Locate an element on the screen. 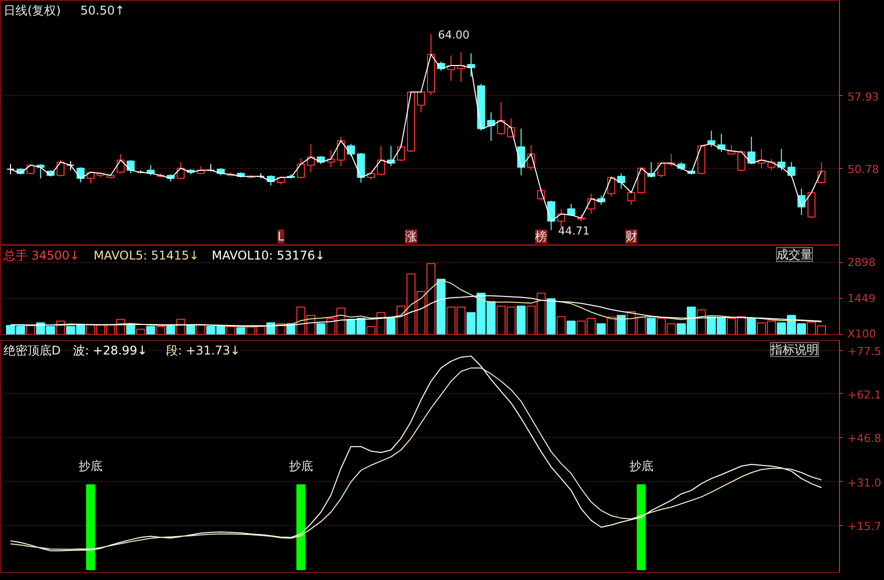  annotation: 44.71 is located at coordinates (574, 231).